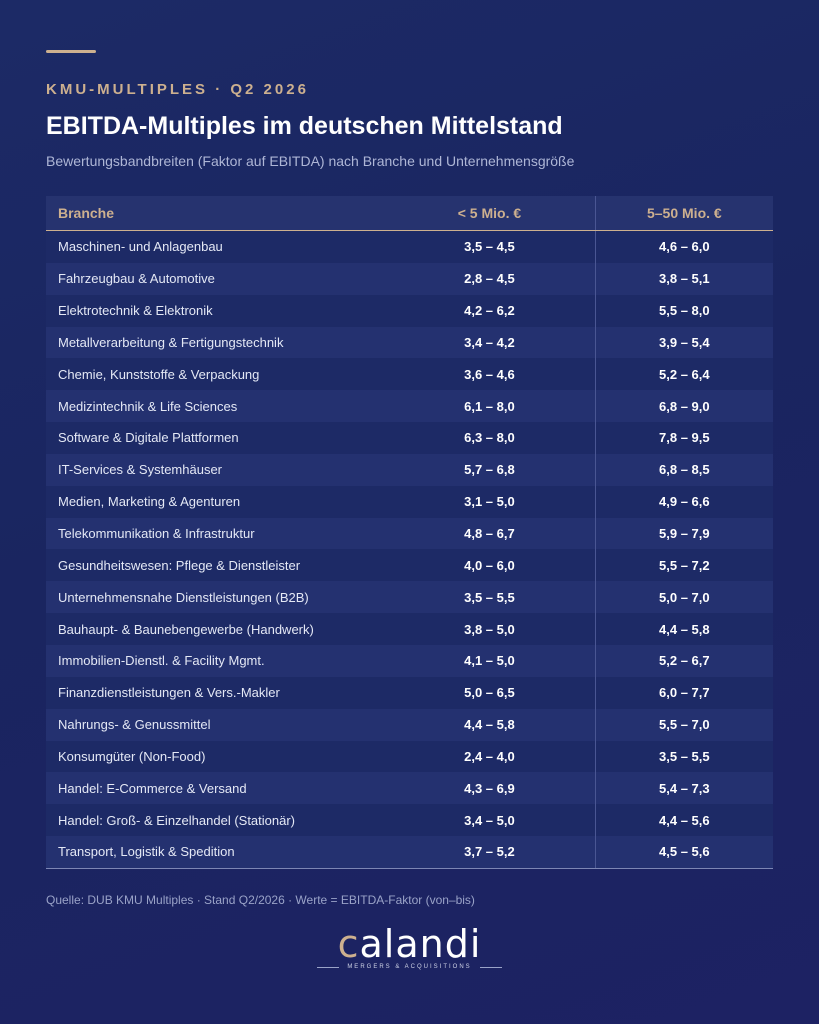  Describe the element at coordinates (420, 944) in the screenshot. I see `logo-wordmark-rest: alandi` at that location.